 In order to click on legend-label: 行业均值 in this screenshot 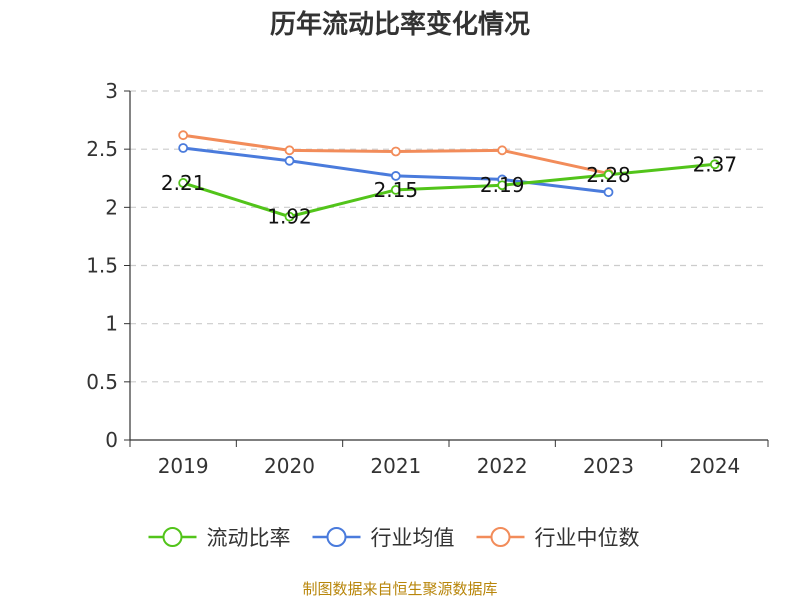, I will do `click(413, 538)`.